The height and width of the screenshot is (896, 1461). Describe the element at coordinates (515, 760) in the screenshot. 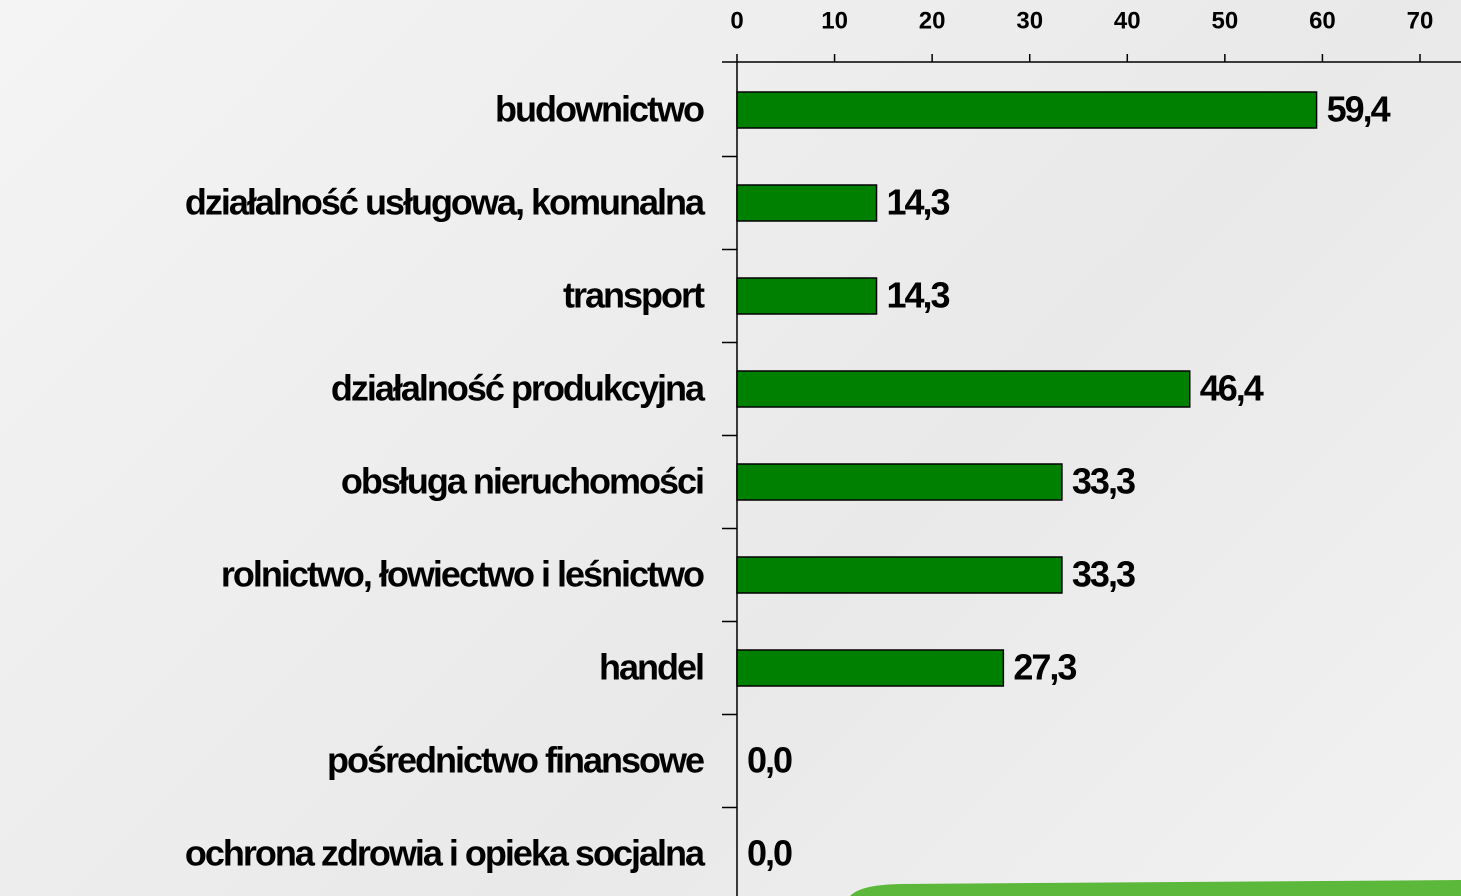

I see `y-tick-label: pośrednictwo finansowe` at that location.